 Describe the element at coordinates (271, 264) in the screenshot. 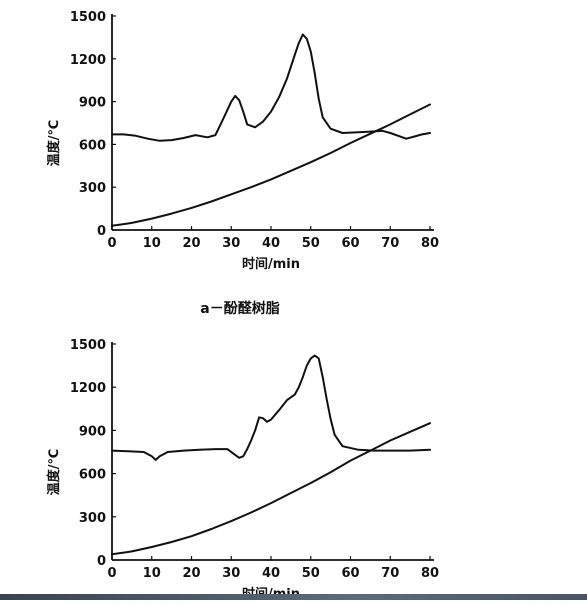

I see `x-axis-title: 时间/min` at that location.